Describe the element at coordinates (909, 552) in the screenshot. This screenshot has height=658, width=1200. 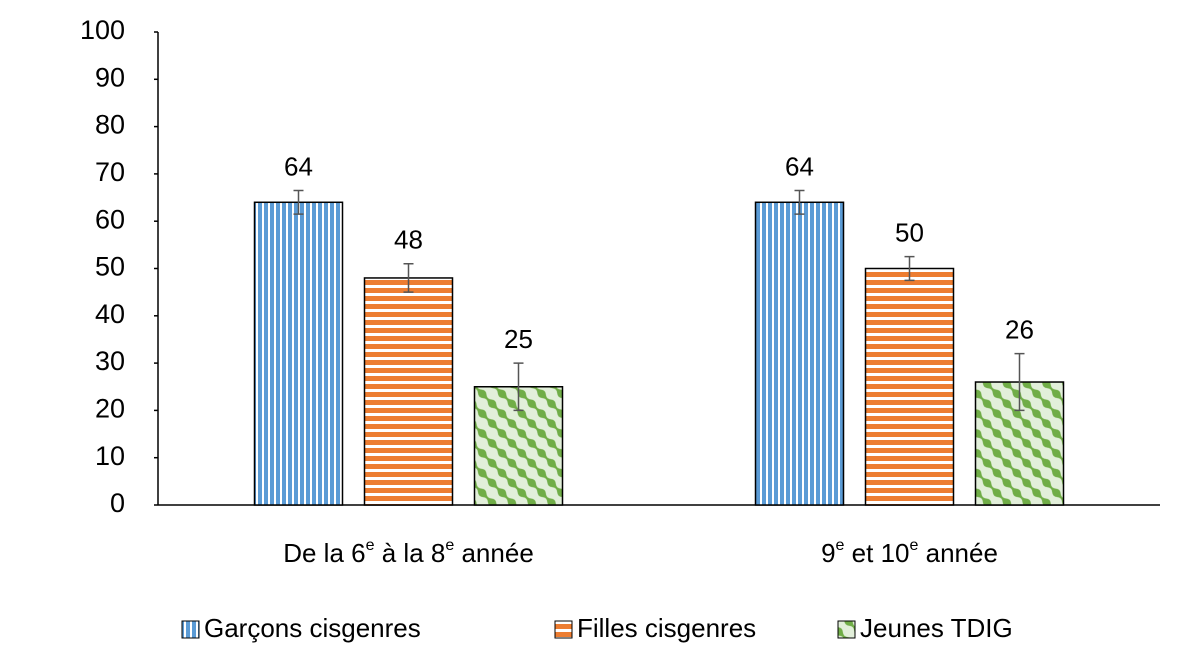
I see `x-tick-label: 9e et 10e année` at that location.